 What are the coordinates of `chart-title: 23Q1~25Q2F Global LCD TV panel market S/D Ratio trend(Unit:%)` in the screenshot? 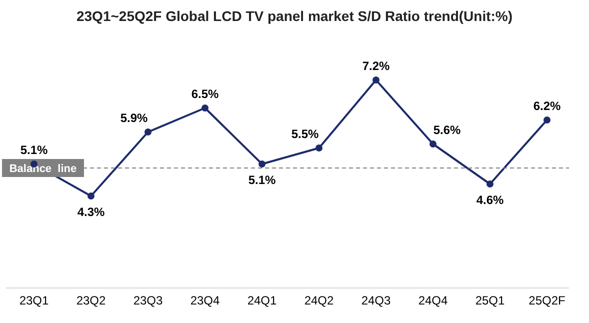 It's located at (294, 16).